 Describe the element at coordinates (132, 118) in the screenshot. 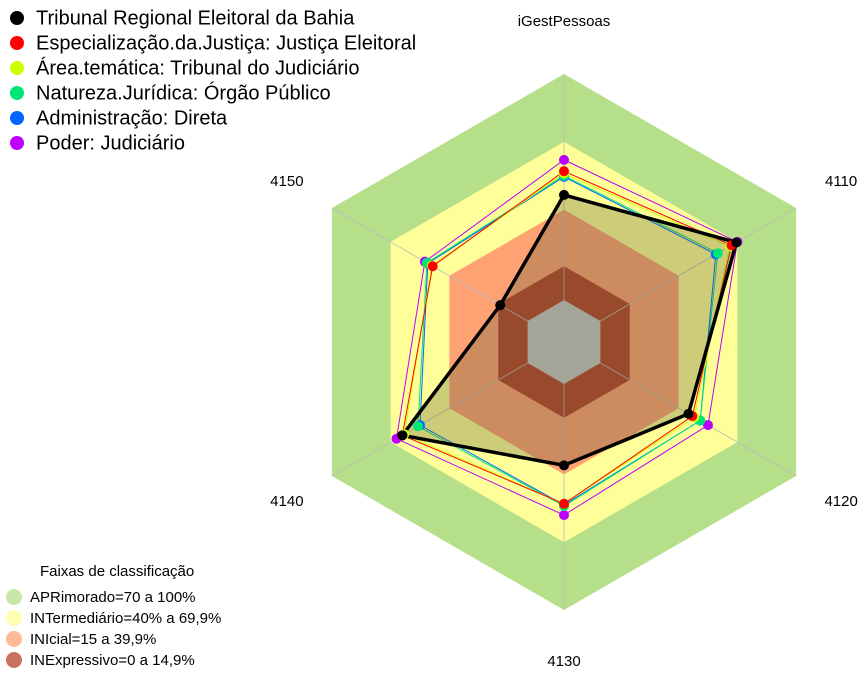

I see `legend-label: Administração: Direta` at that location.